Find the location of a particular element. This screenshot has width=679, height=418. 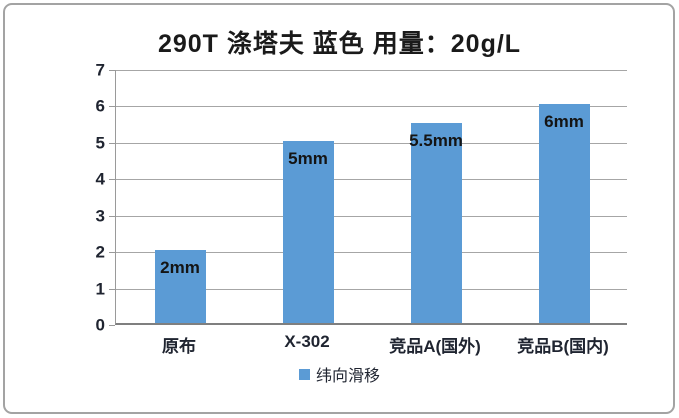

x-category-label-原布: 原布 is located at coordinates (179, 346).